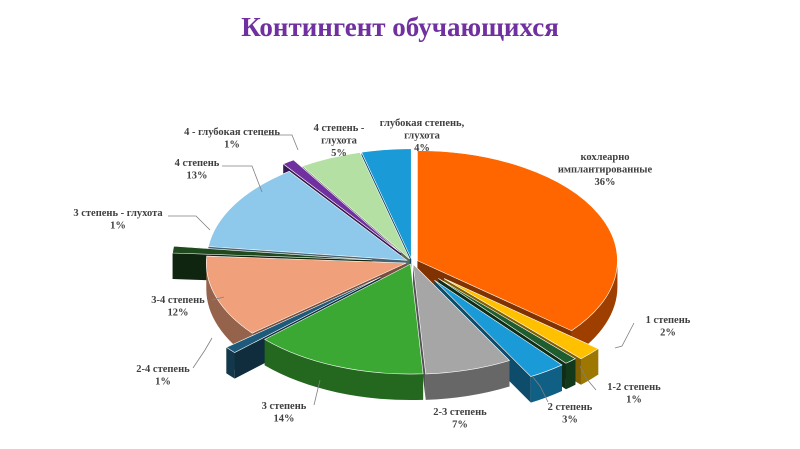  I want to click on slice-label: 3 степень - глухота 1%, so click(118, 220).